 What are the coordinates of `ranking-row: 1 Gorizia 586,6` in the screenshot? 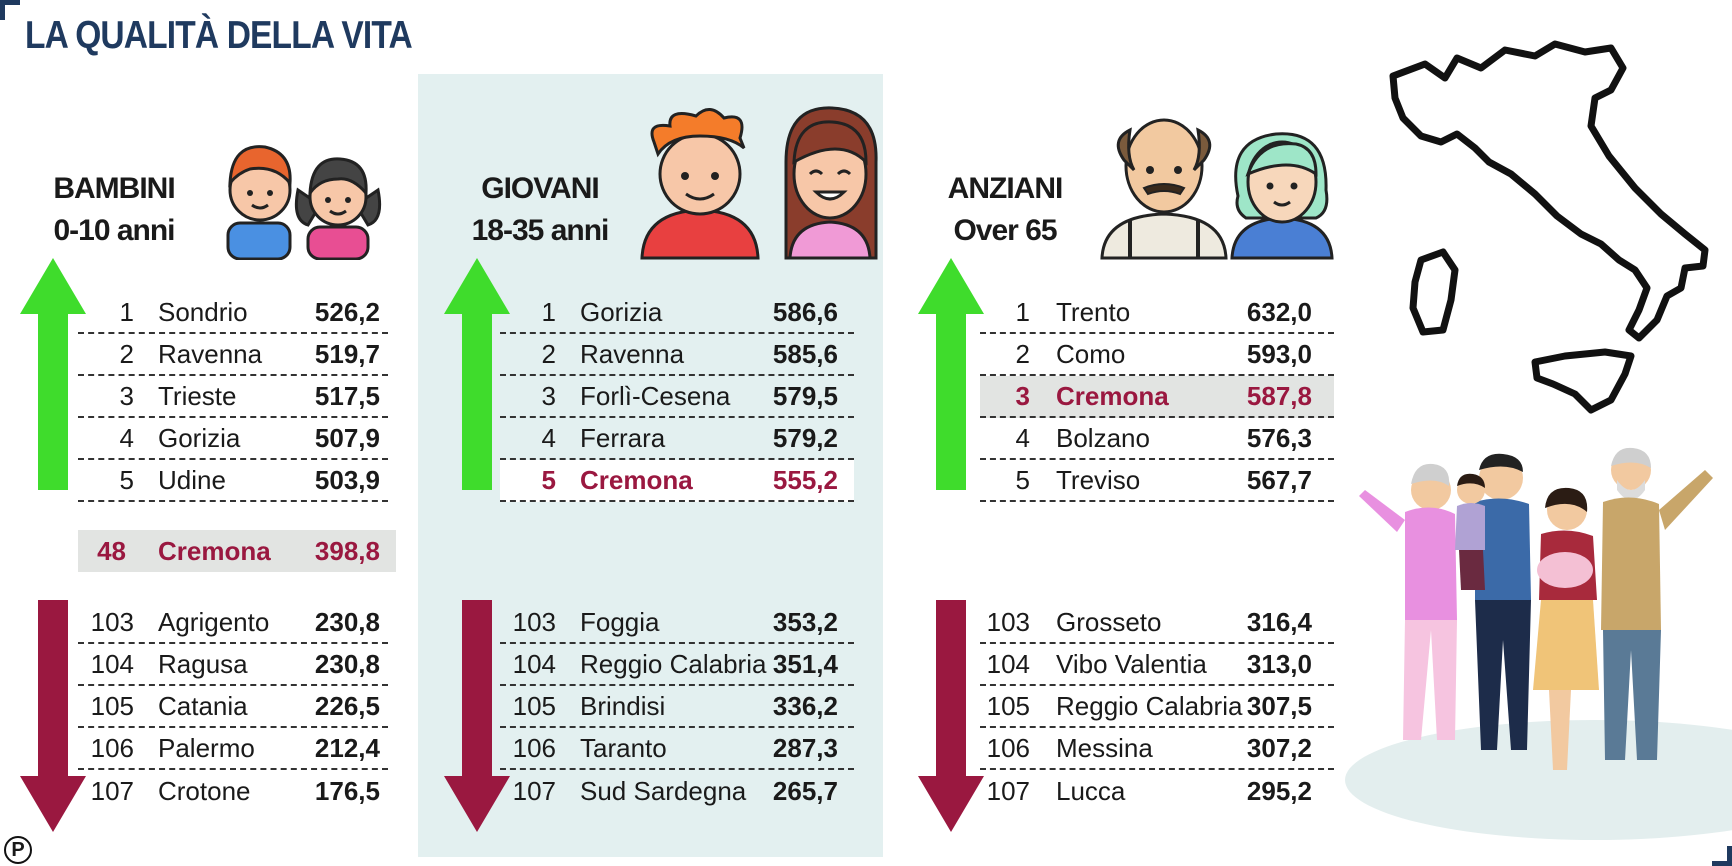 It's located at (677, 313).